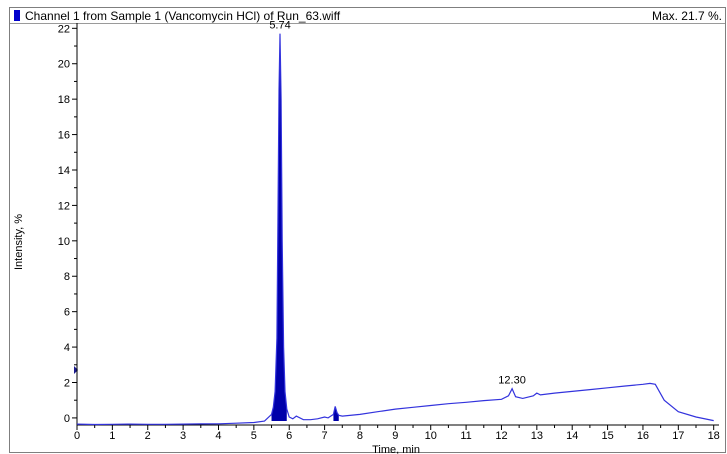 The image size is (727, 454). I want to click on x-tick-label: 12, so click(501, 436).